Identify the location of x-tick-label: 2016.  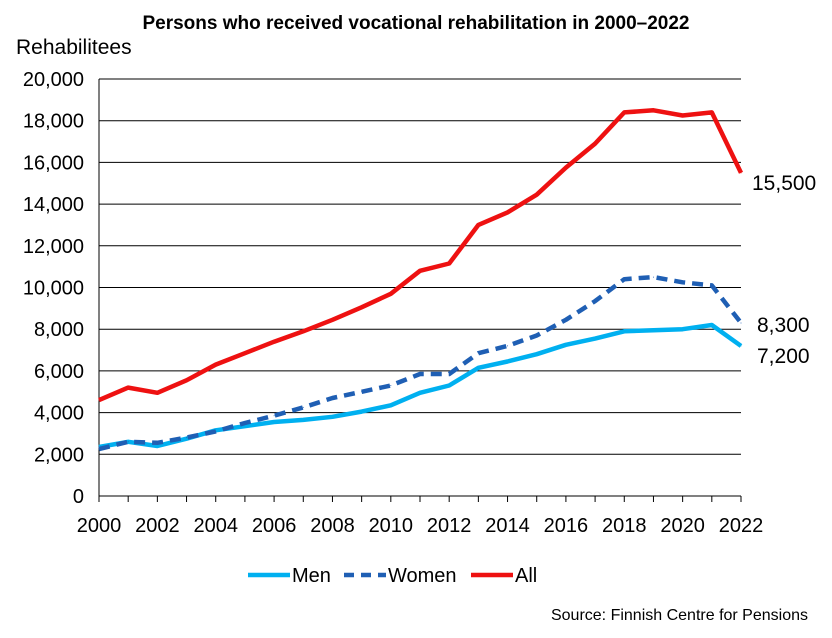
(566, 526).